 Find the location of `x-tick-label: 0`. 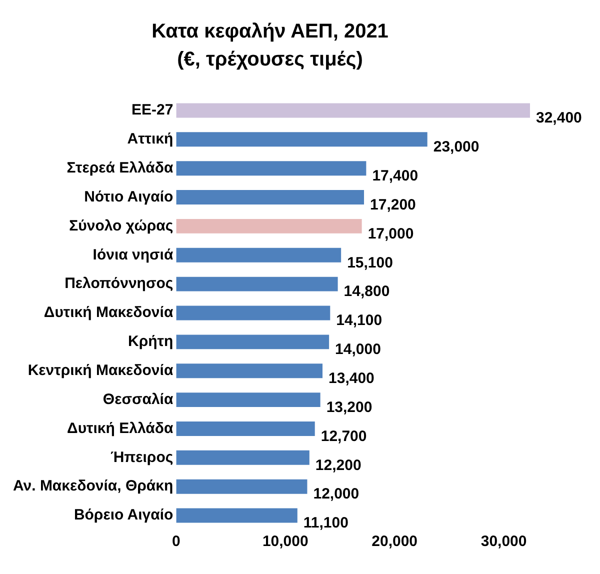

x-tick-label: 0 is located at coordinates (176, 541).